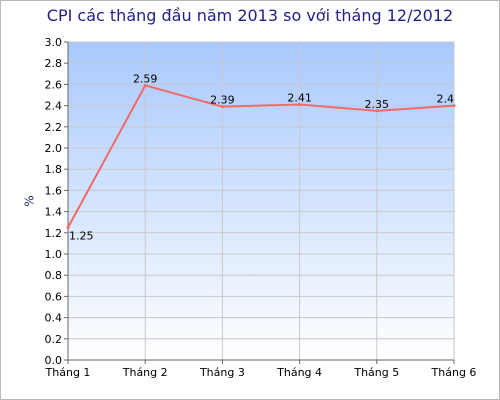 This screenshot has width=500, height=400. What do you see at coordinates (54, 254) in the screenshot?
I see `y-tick-label: 1.0` at bounding box center [54, 254].